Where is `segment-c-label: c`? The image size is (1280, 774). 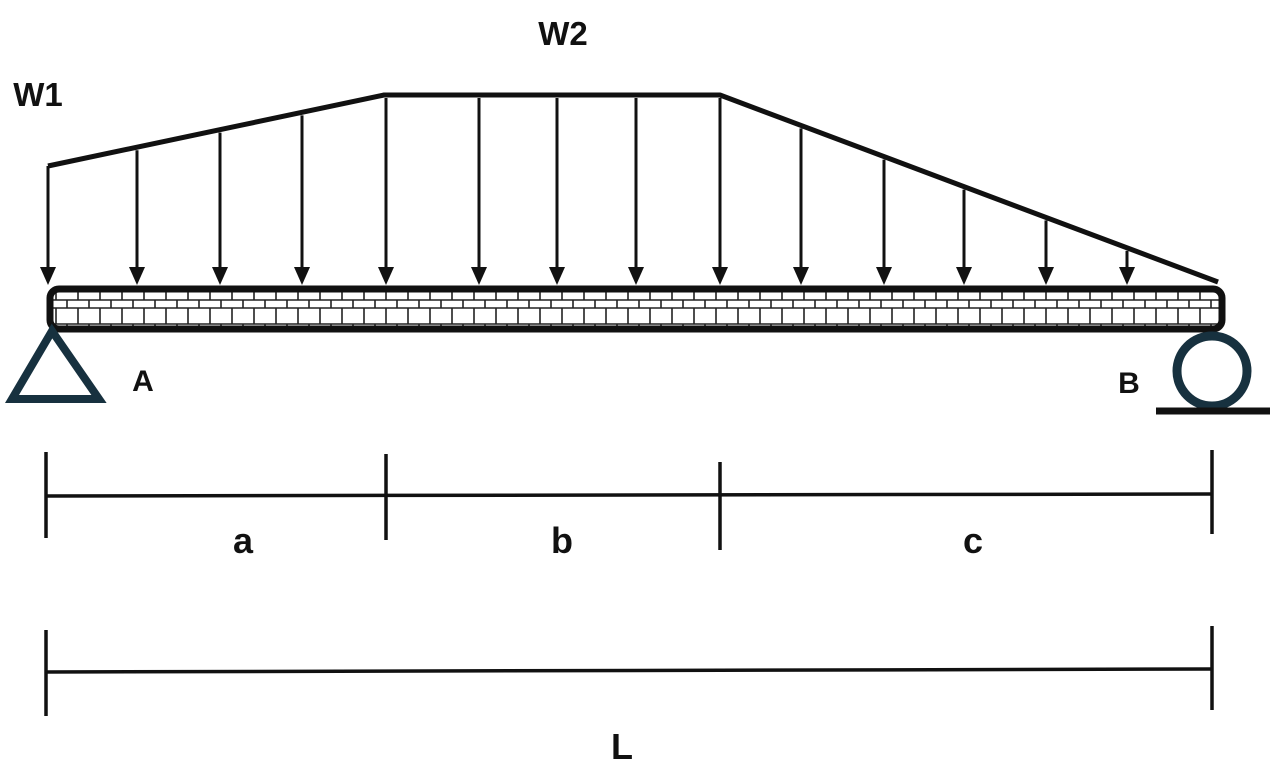 segment-c-label: c is located at coordinates (973, 540).